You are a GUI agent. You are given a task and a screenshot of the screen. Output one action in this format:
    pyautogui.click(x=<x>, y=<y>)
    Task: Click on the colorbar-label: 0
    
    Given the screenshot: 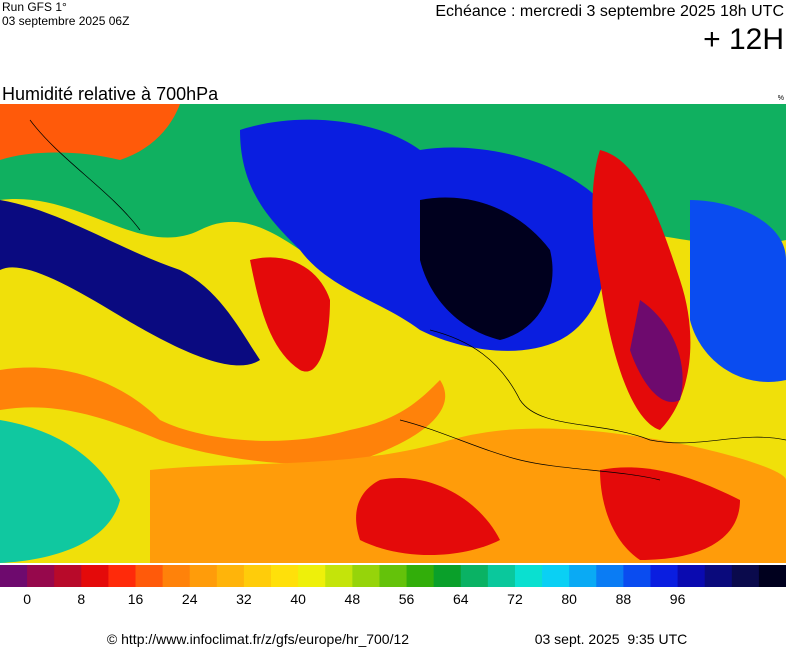 What is the action you would take?
    pyautogui.click(x=27, y=599)
    